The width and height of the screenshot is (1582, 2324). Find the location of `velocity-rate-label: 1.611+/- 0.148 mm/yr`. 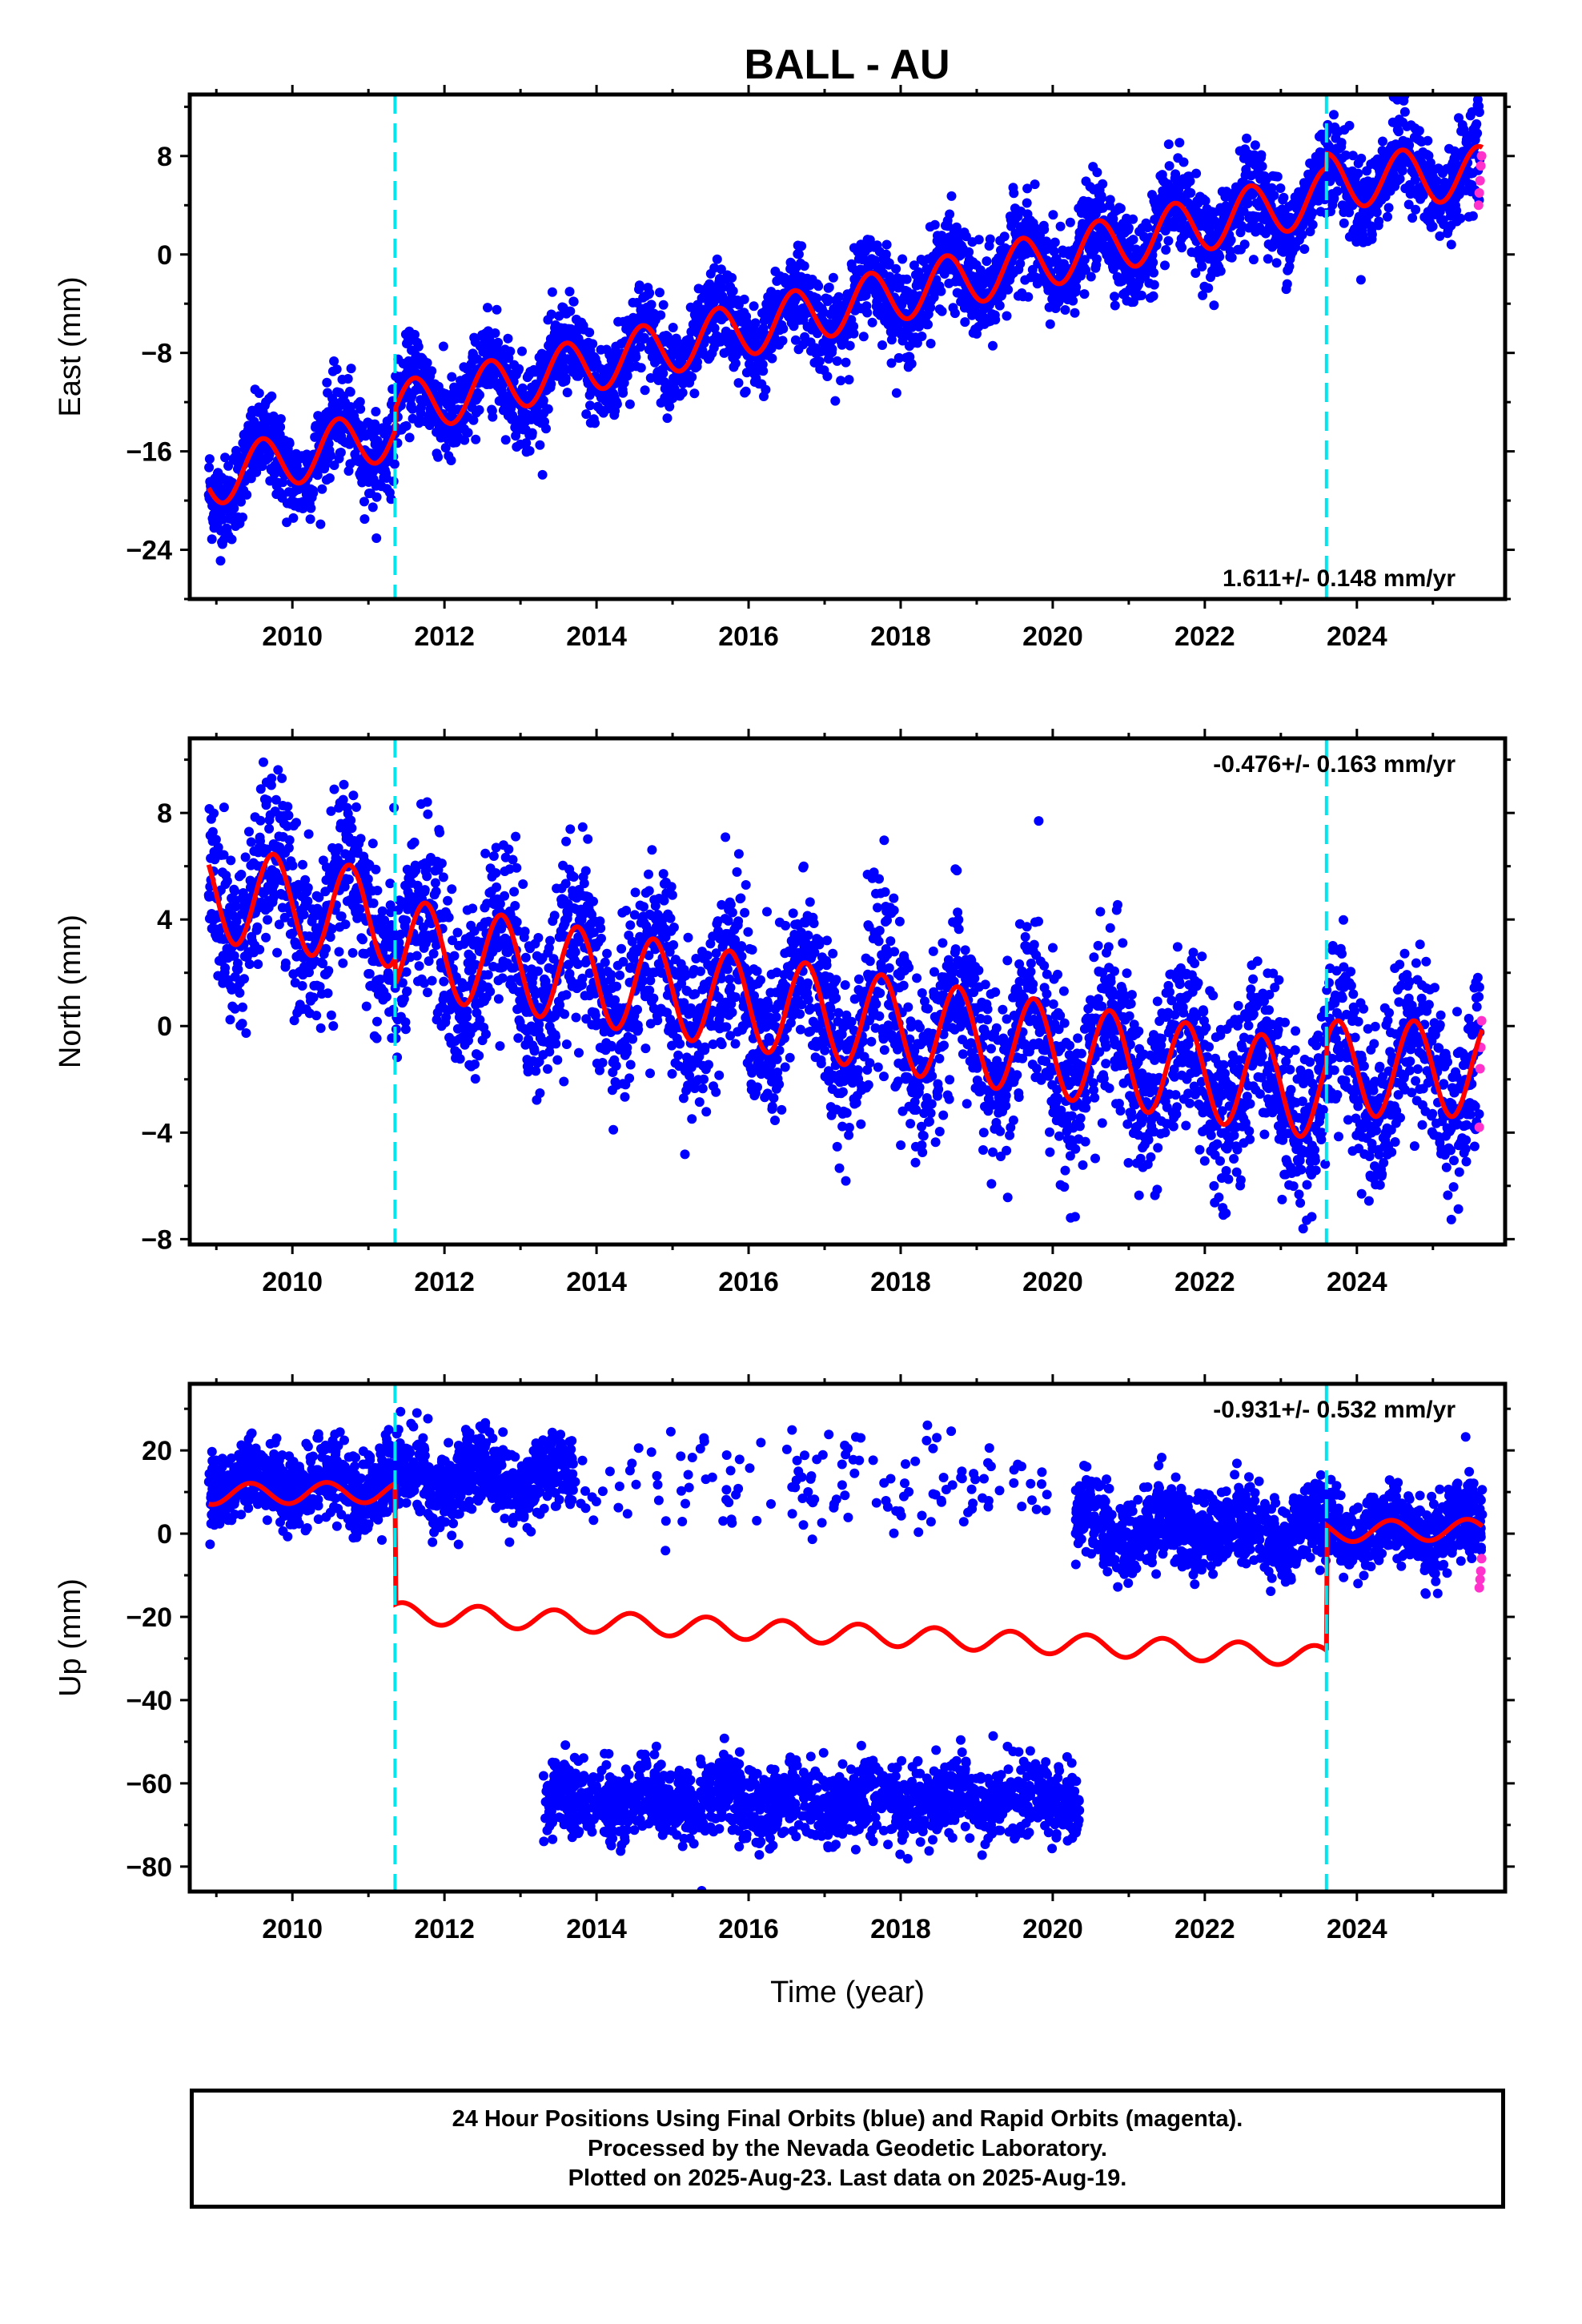

velocity-rate-label: 1.611+/- 0.148 mm/yr is located at coordinates (1339, 578).